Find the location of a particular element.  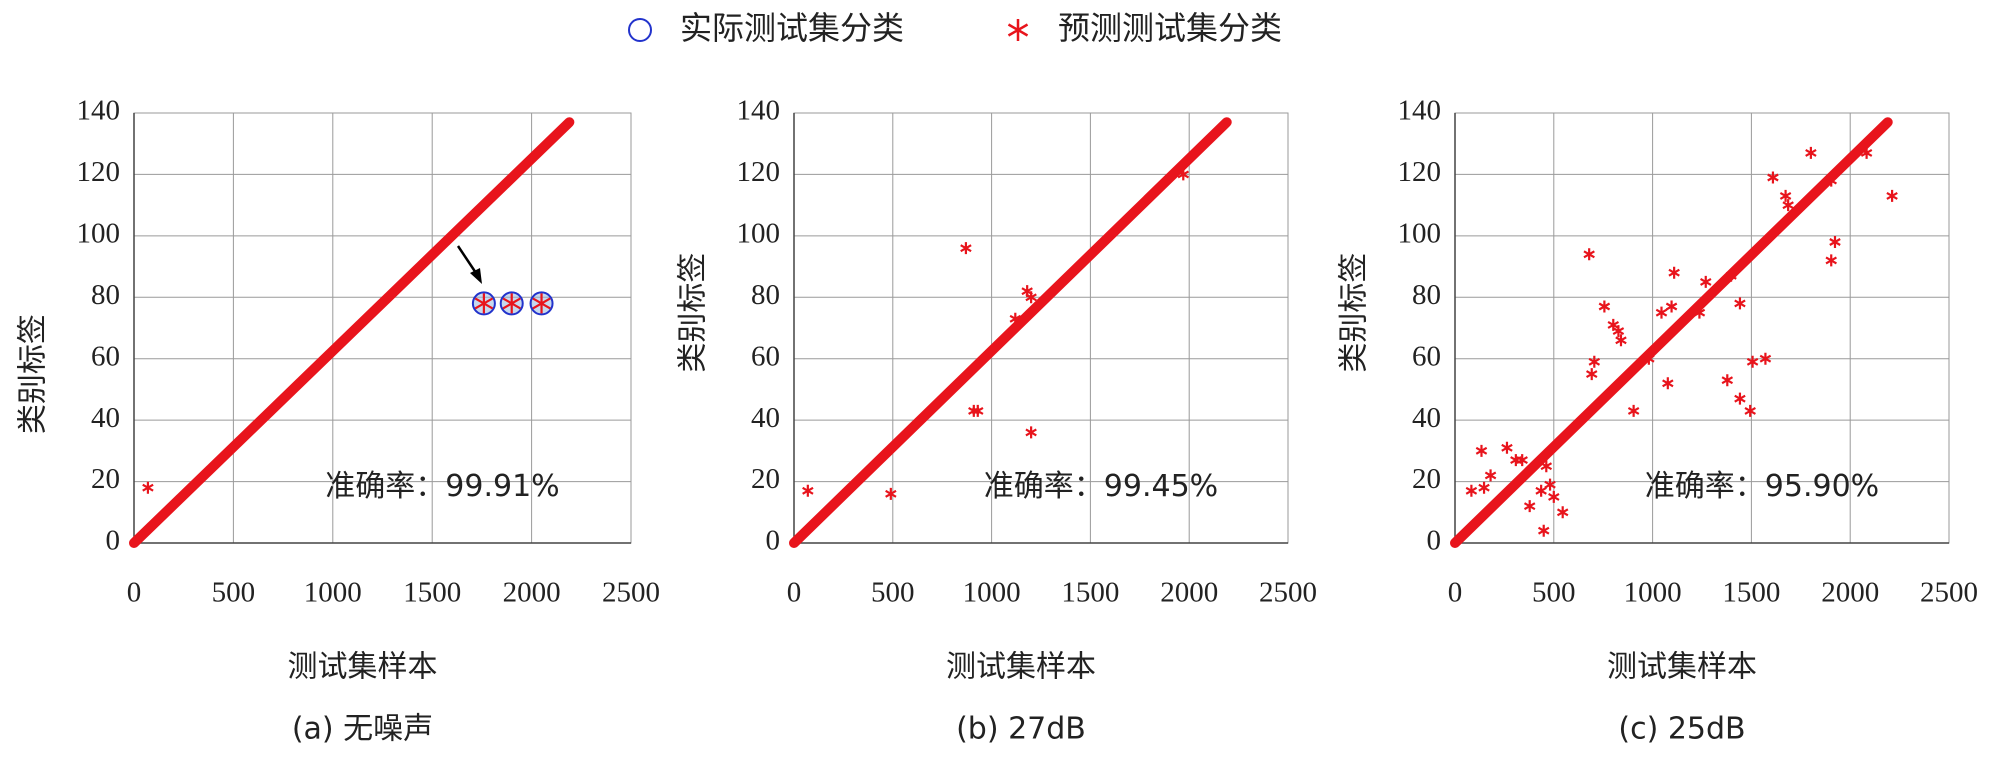

annotation: 准确率：95.90% is located at coordinates (1762, 486).